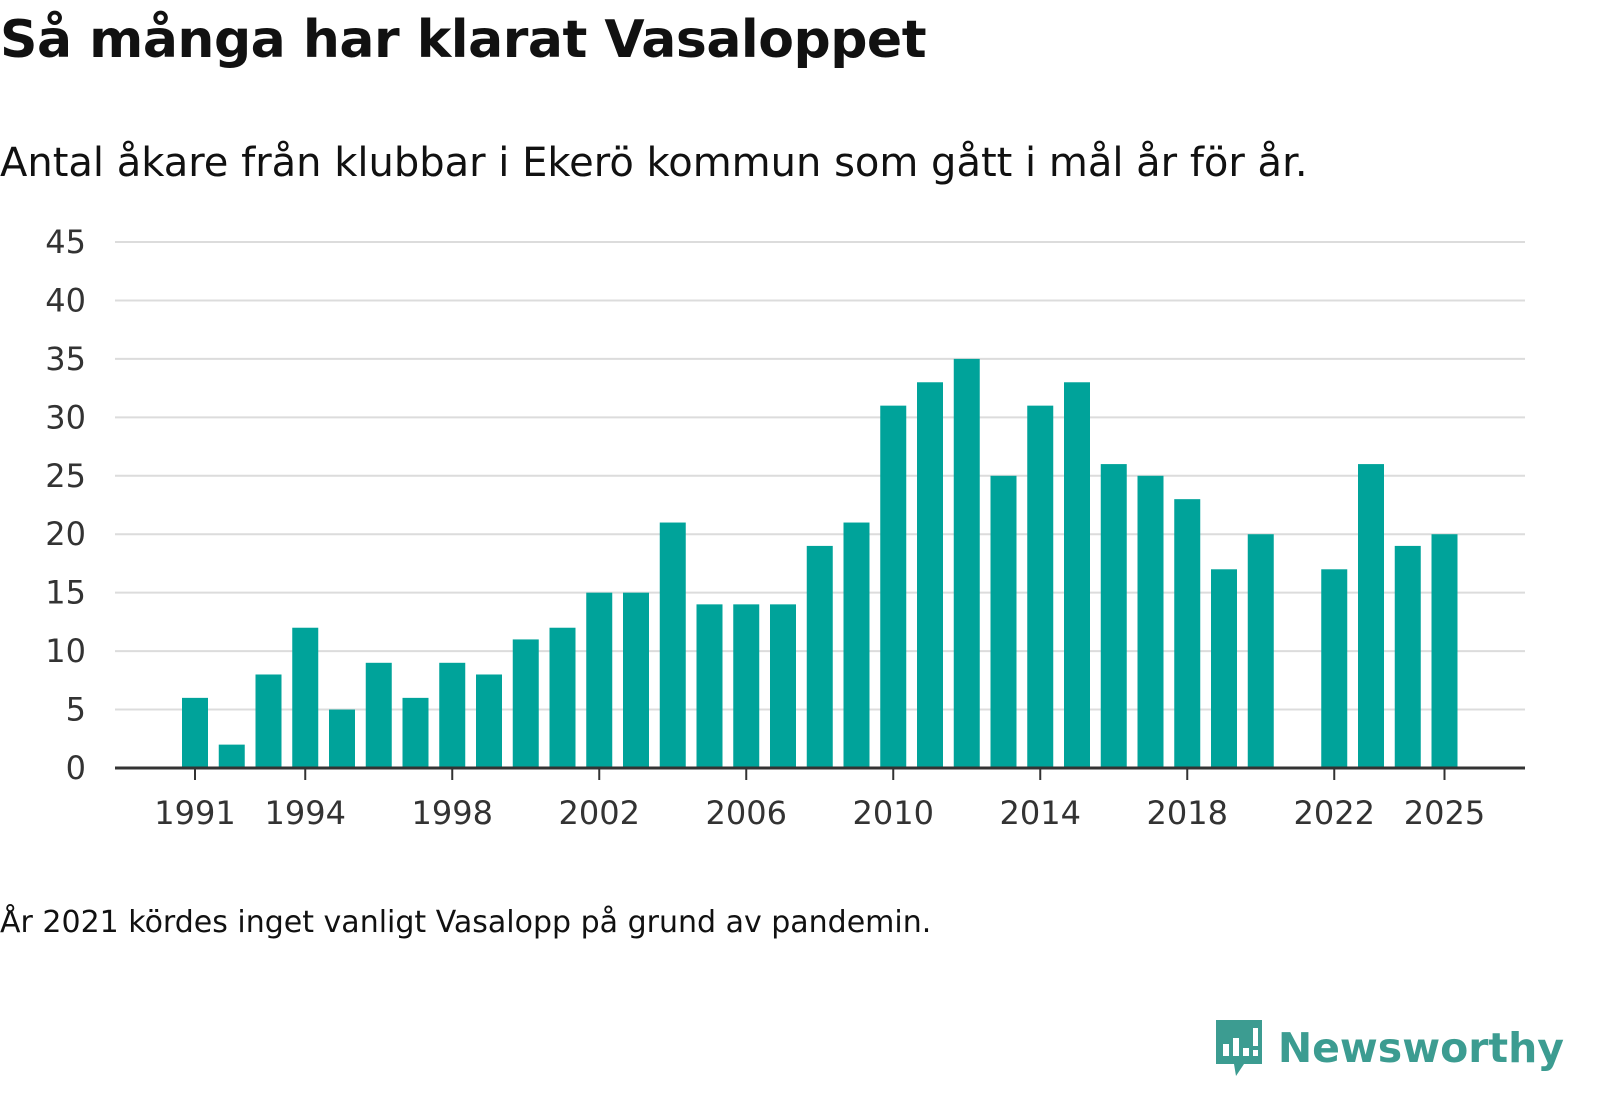 This screenshot has width=1600, height=1100. I want to click on bar-2013, so click(1003, 621).